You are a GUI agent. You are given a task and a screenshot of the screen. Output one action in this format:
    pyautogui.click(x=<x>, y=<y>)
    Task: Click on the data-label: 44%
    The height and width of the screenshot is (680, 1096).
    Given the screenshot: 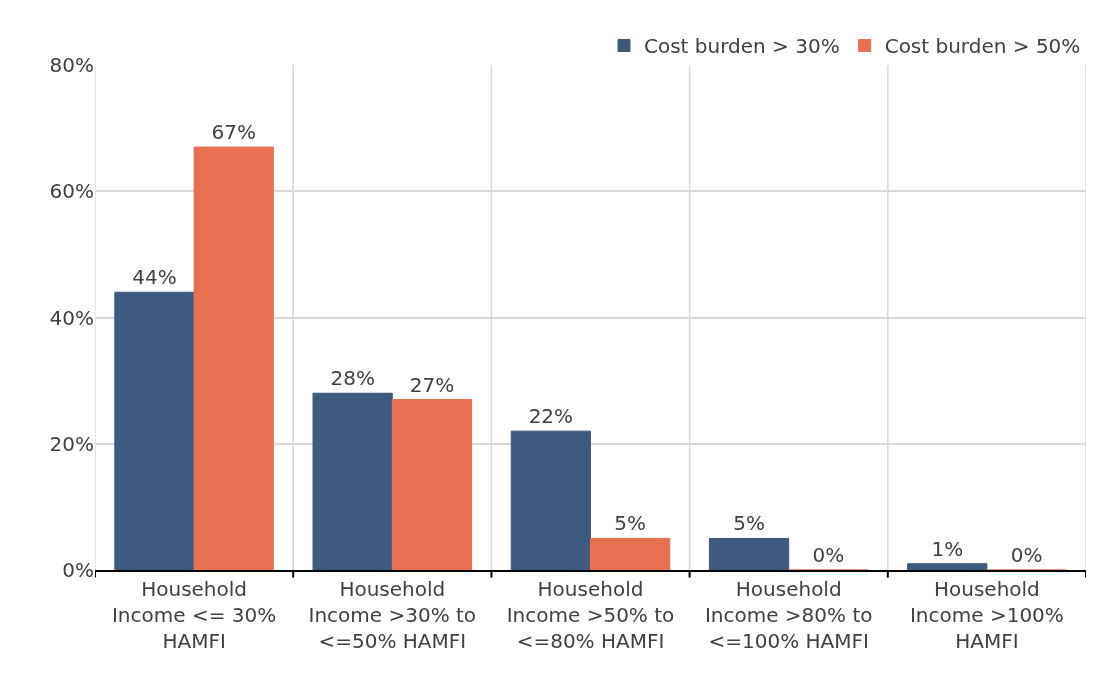 What is the action you would take?
    pyautogui.click(x=154, y=277)
    